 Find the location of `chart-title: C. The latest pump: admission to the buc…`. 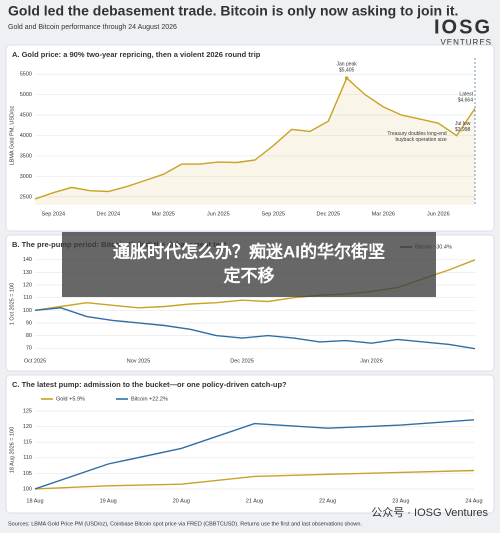

chart-title: C. The latest pump: admission to the buc… is located at coordinates (149, 384).